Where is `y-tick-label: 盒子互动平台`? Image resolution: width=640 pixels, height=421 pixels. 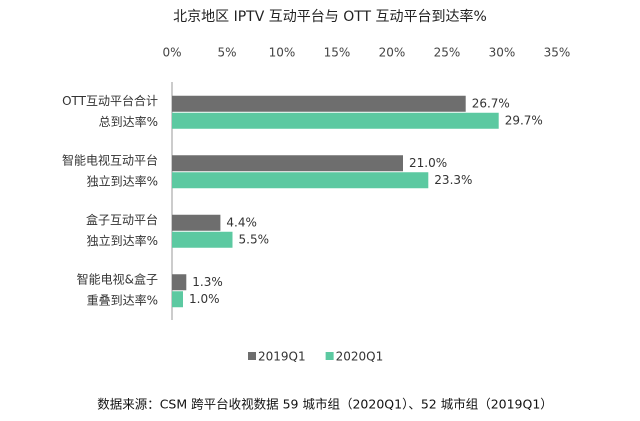 y-tick-label: 盒子互动平台 is located at coordinates (122, 219).